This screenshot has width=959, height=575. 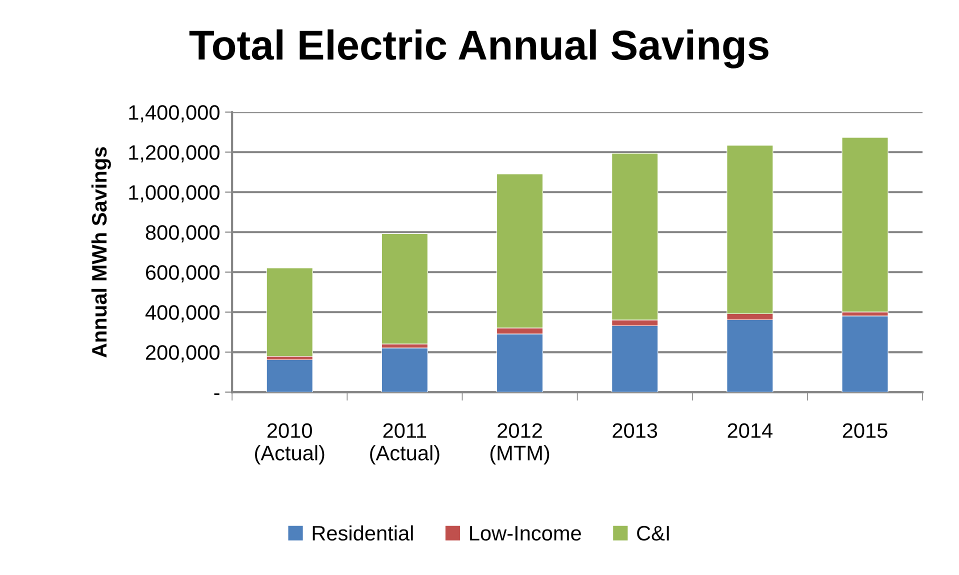 I want to click on x-tick-label: 2015, so click(x=865, y=430).